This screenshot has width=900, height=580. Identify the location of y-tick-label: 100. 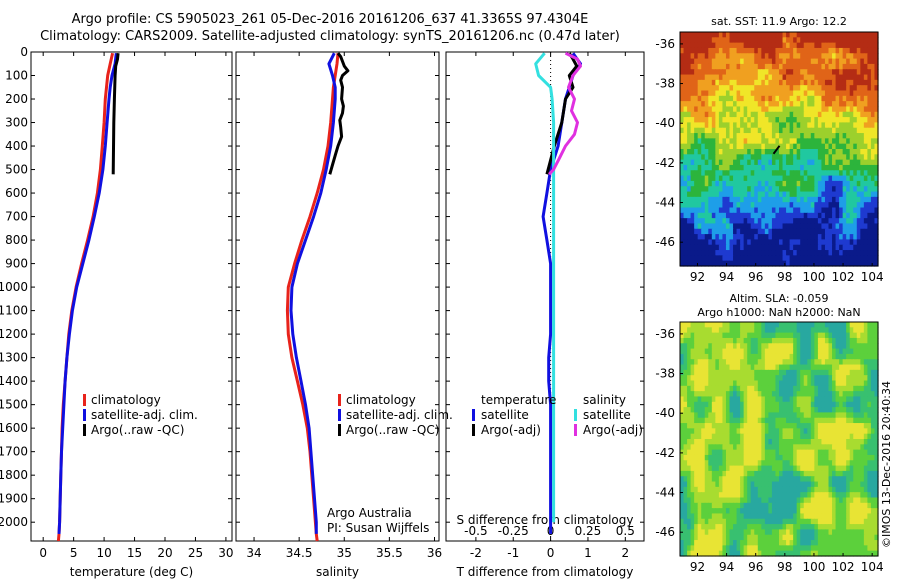
(16, 76).